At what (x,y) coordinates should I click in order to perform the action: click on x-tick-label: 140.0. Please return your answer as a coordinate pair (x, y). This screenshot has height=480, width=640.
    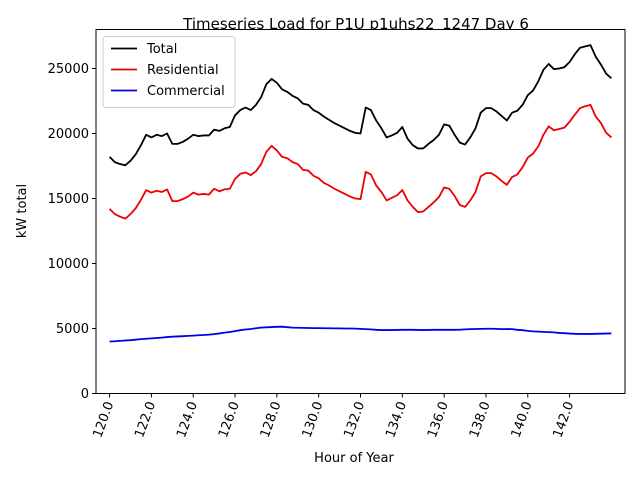
    Looking at the image, I should click on (522, 420).